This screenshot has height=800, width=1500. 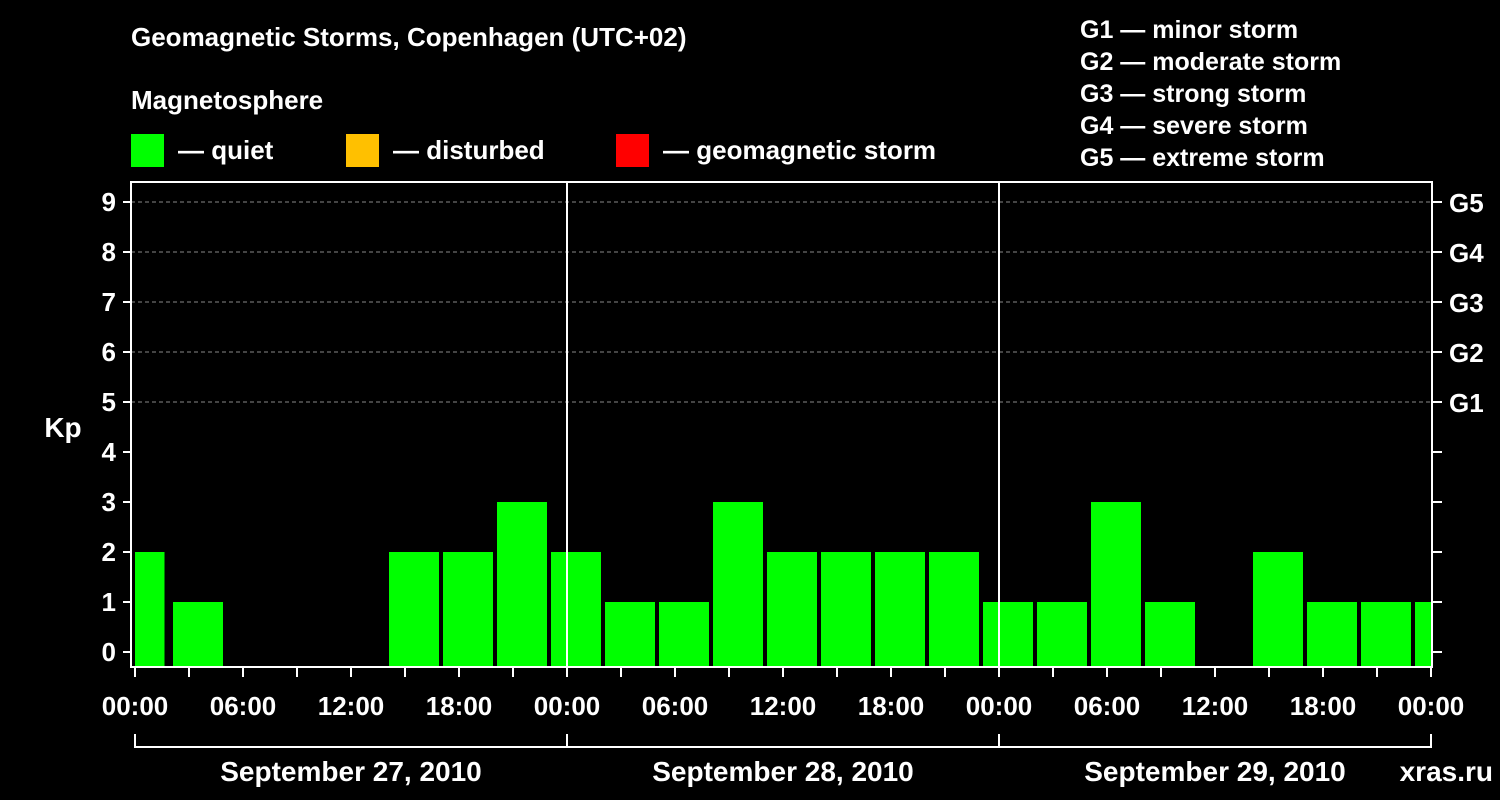 What do you see at coordinates (227, 100) in the screenshot?
I see `magnetosphere-label: Magnetosphere` at bounding box center [227, 100].